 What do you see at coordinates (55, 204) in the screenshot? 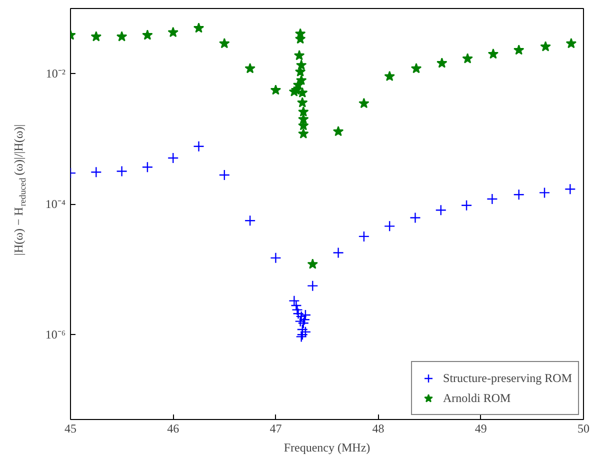
I see `y-tick-label: 10⁻⁴` at bounding box center [55, 204].